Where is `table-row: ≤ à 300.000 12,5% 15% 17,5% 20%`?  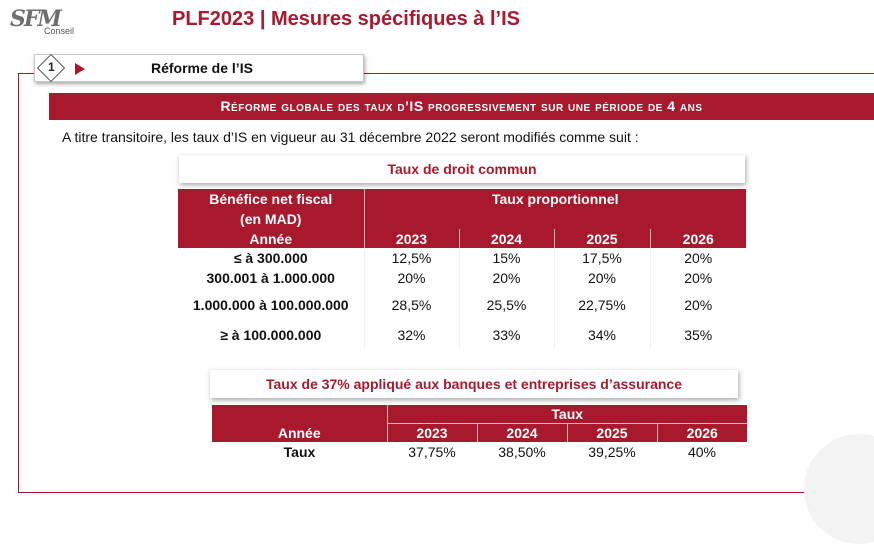 table-row: ≤ à 300.000 12,5% 15% 17,5% 20% is located at coordinates (462, 257).